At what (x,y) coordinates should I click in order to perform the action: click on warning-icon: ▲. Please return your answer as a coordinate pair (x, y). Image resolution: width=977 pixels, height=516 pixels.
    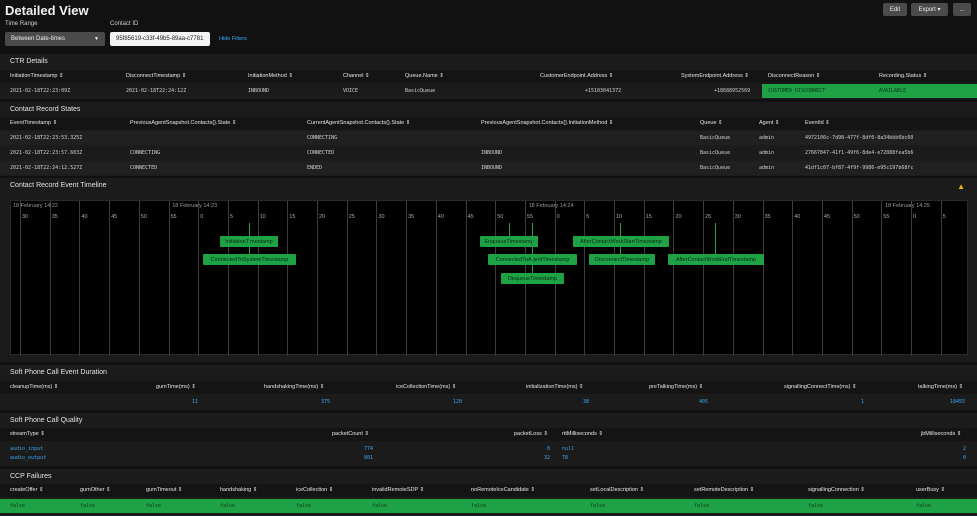
    Looking at the image, I should click on (961, 186).